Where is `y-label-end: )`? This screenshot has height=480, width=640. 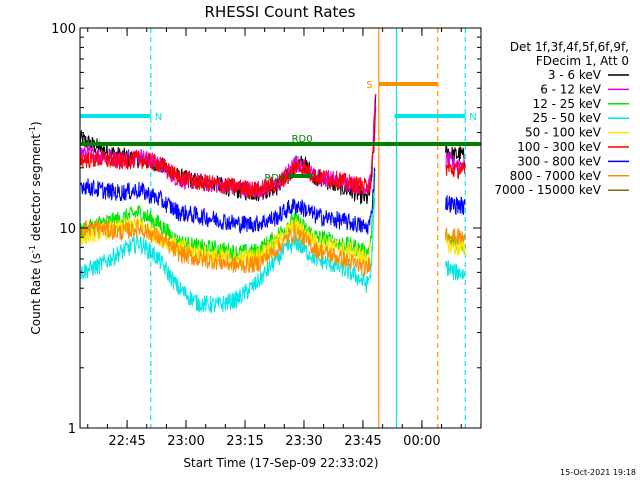 y-label-end: ) is located at coordinates (36, 123).